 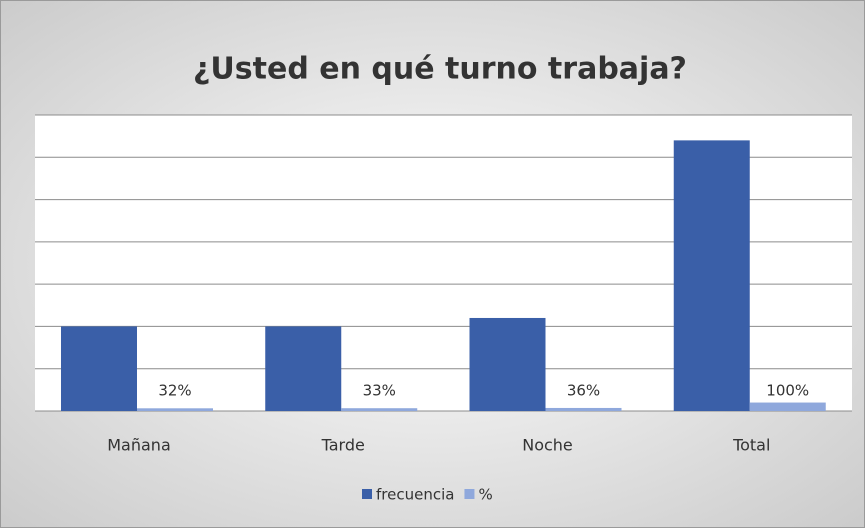 What do you see at coordinates (751, 445) in the screenshot?
I see `x-tick-label: Total` at bounding box center [751, 445].